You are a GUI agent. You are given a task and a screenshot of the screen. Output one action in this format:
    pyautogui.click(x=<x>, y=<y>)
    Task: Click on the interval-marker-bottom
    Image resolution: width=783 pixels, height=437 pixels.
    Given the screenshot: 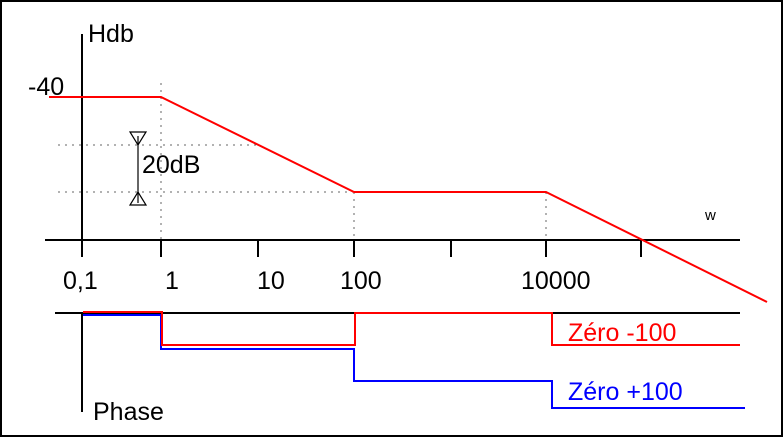 What is the action you would take?
    pyautogui.click(x=138, y=198)
    